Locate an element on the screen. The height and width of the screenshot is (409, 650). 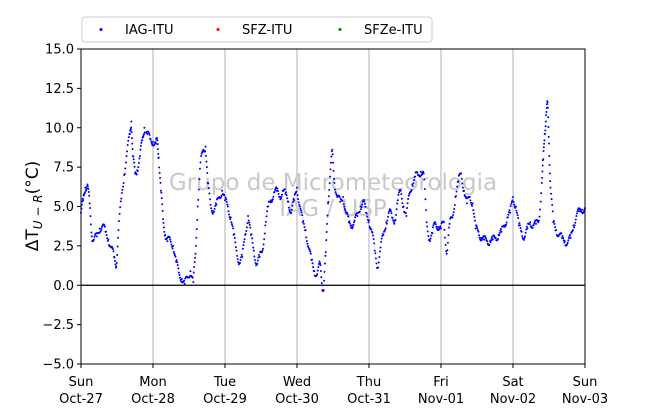
watermark: Grupo de Micrometeorologia IAG / USP is located at coordinates (333, 196).